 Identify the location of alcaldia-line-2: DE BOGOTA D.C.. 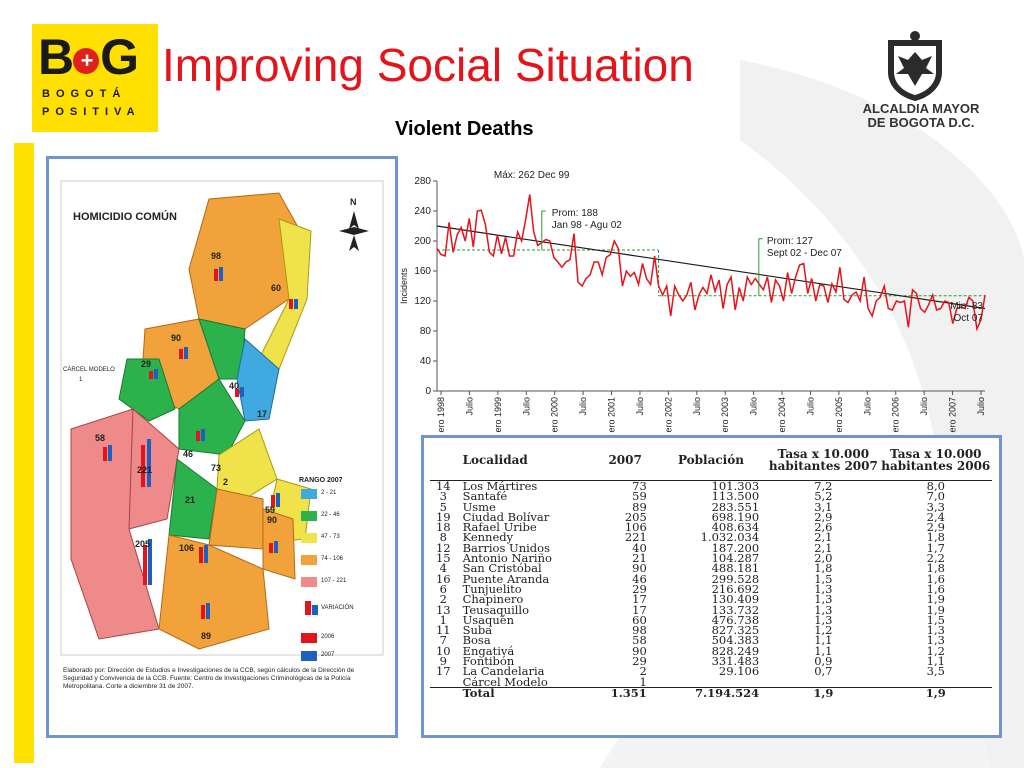
(921, 122).